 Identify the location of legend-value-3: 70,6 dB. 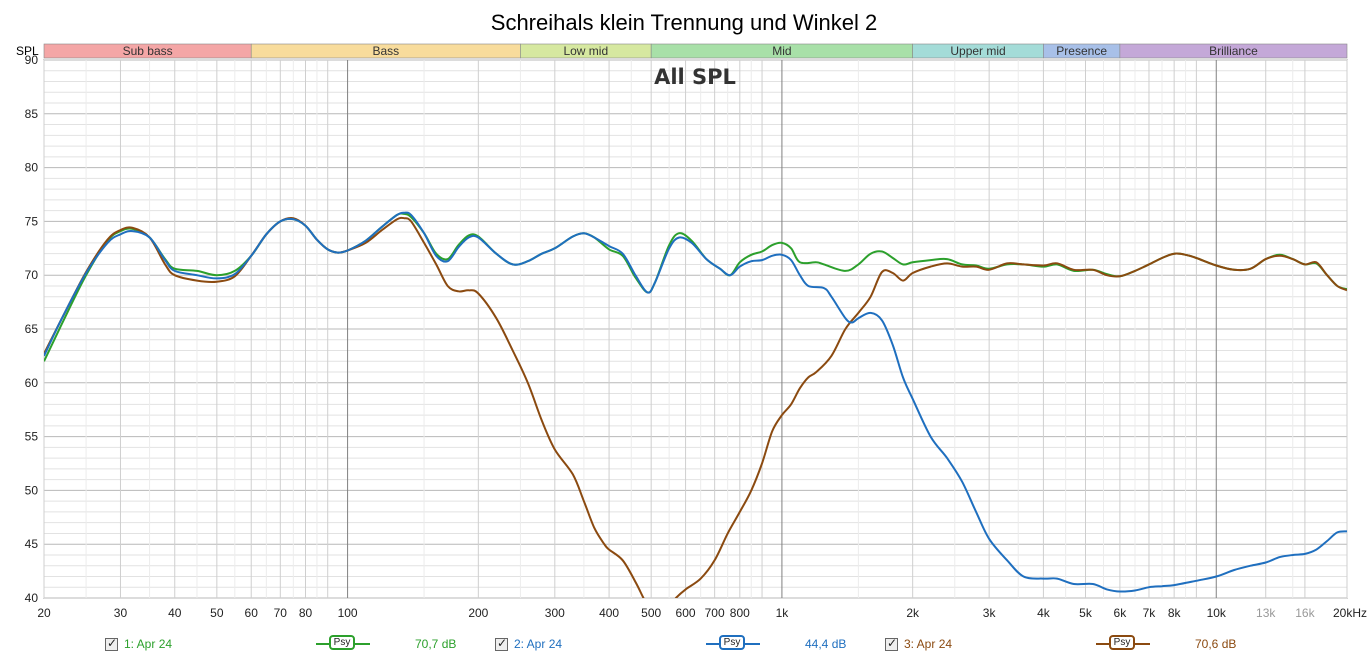
(1216, 644).